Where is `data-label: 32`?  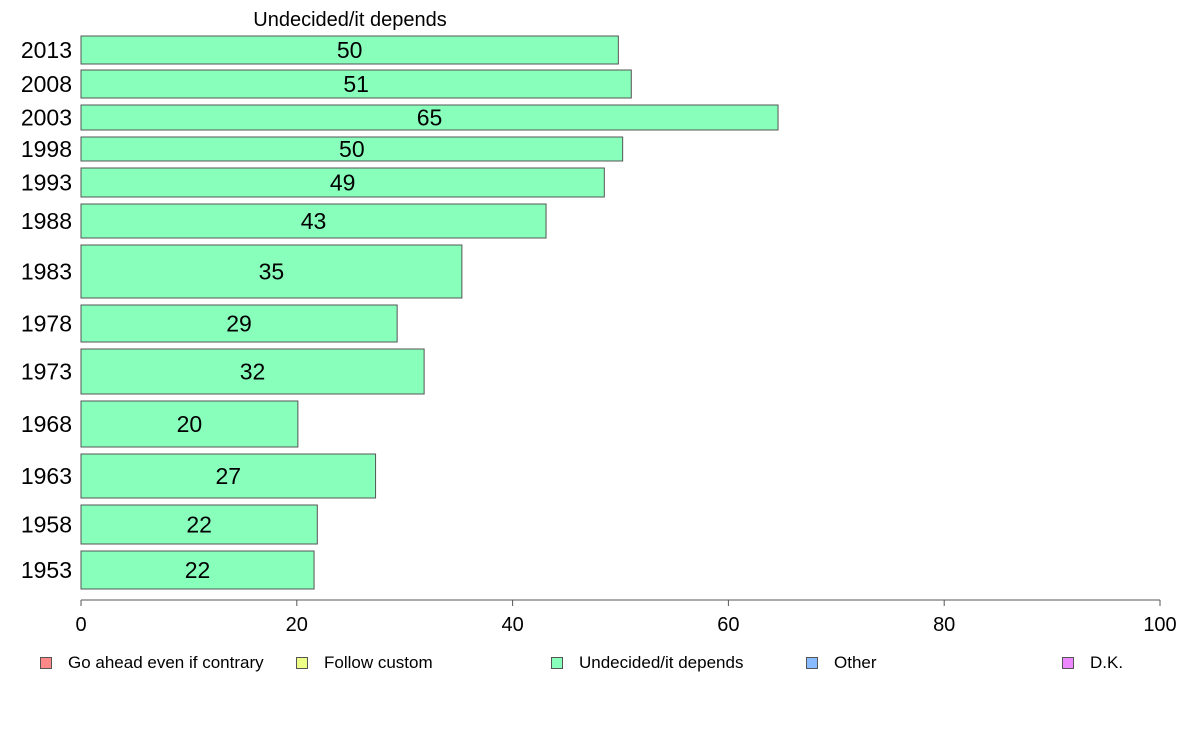 data-label: 32 is located at coordinates (253, 372).